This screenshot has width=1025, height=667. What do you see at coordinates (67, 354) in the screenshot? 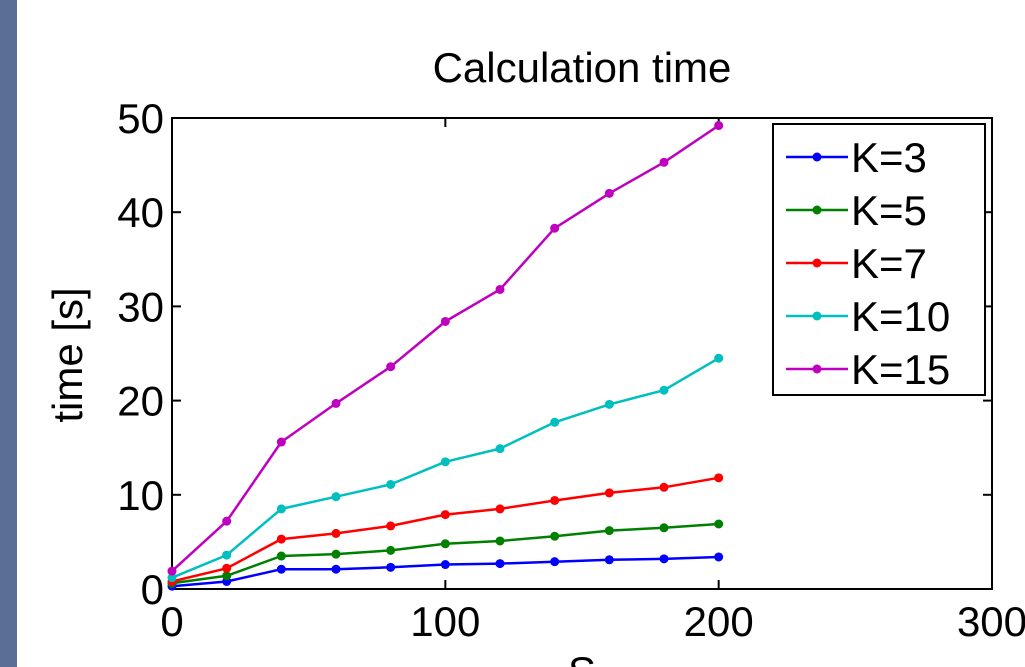
I see `y-axis-label: time [s]` at bounding box center [67, 354].